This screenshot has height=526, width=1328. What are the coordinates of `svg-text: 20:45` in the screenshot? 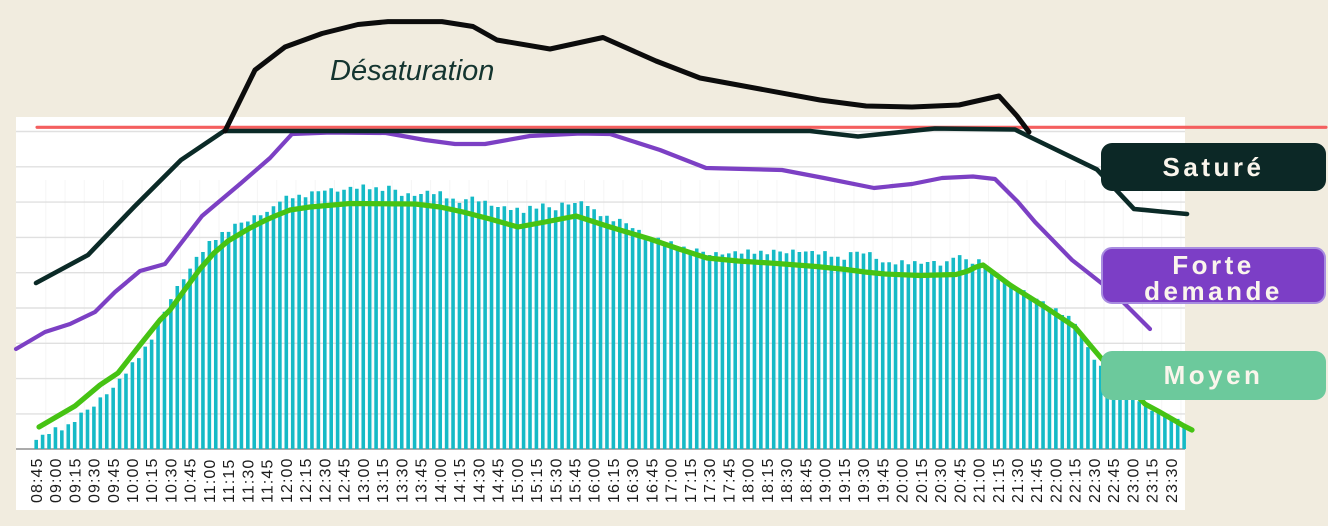 It's located at (960, 480).